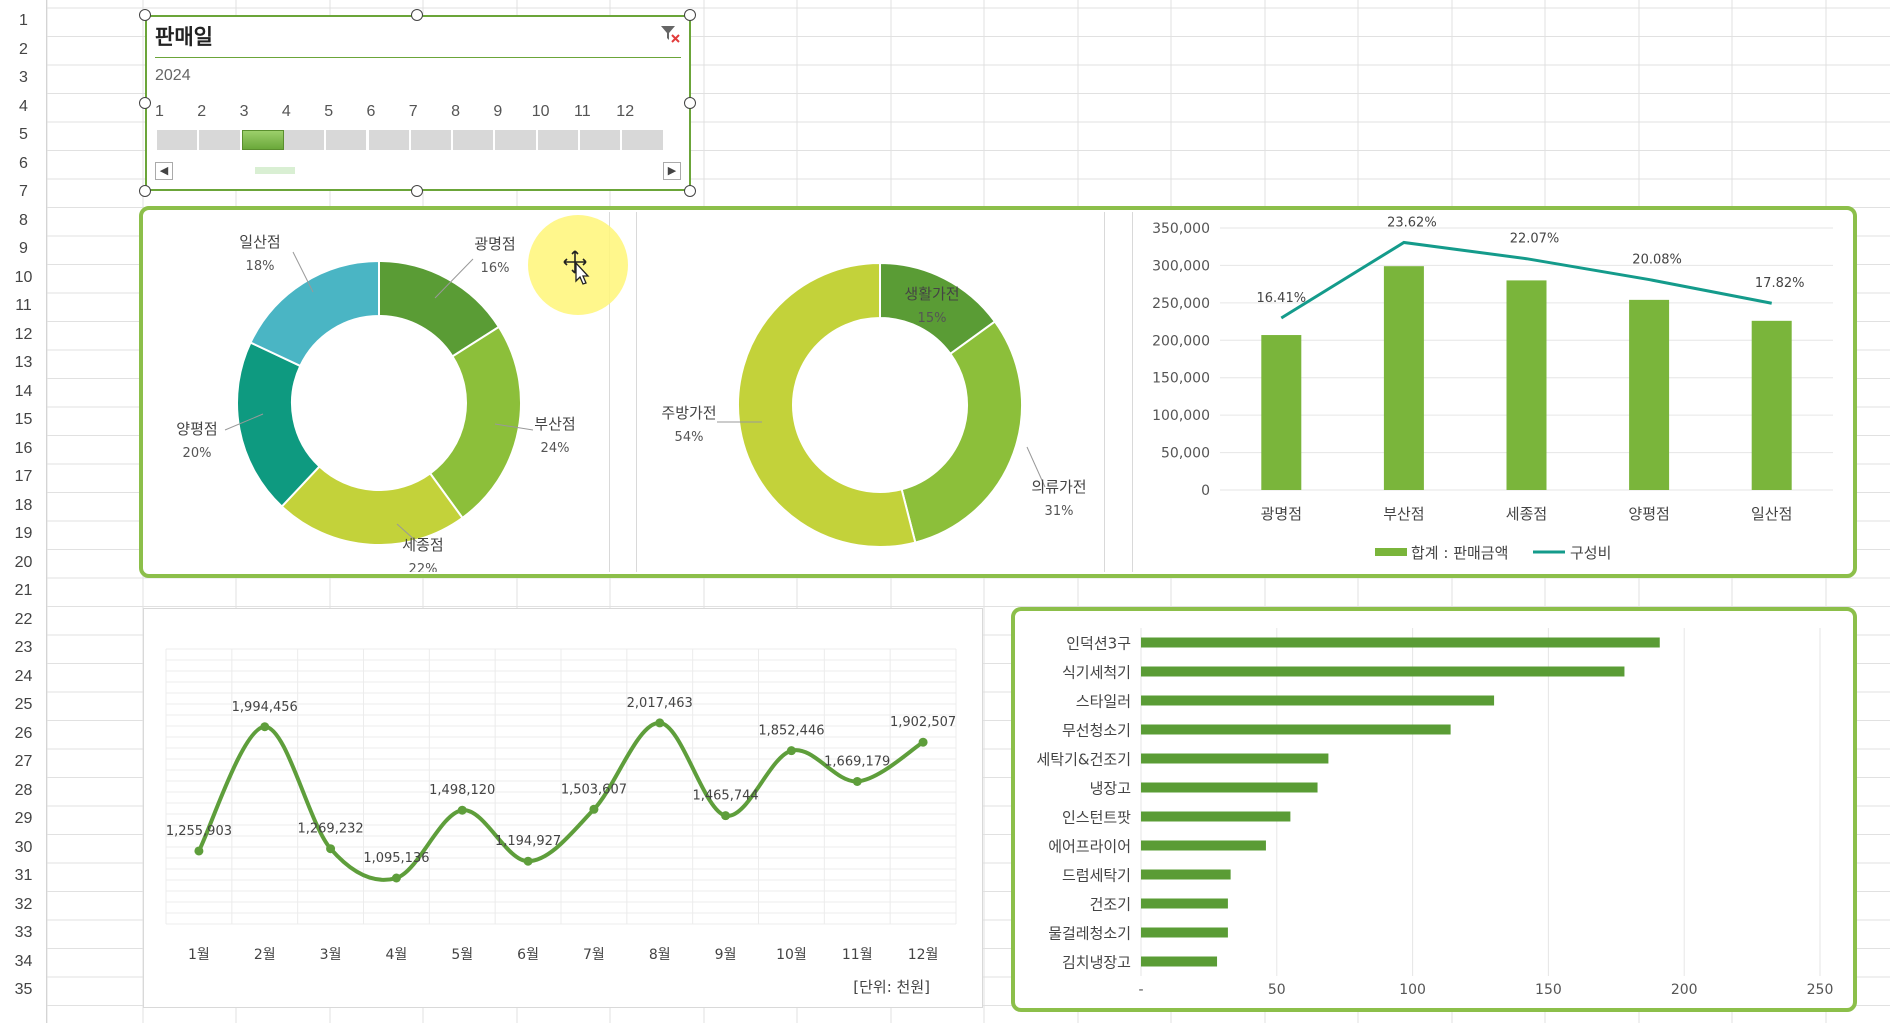  I want to click on store-share-donut-chart: 광명점 16% 부산점 24% 세종점 22% 양평점 20% 일산점 18%, so click(377, 392).